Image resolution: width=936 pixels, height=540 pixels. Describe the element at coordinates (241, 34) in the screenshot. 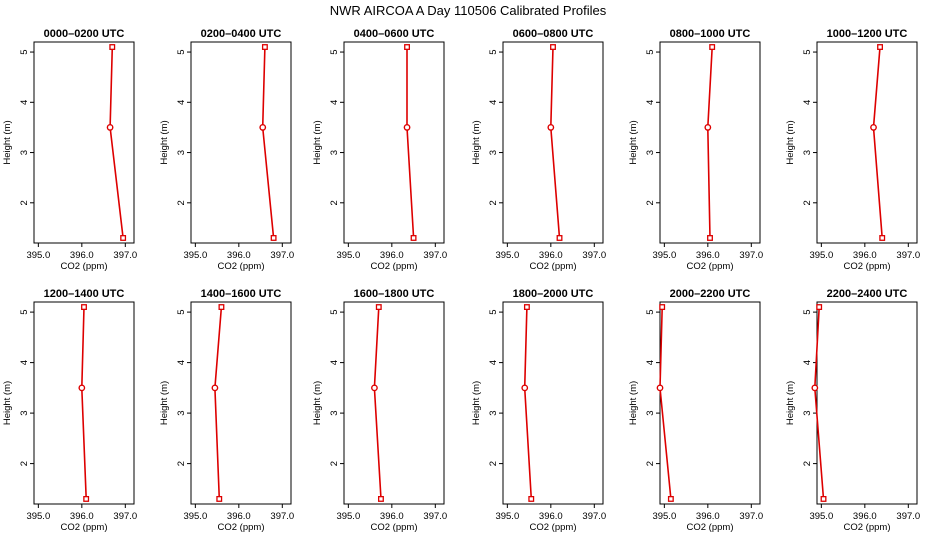

I see `panel-title: 0200–0400 UTC` at that location.